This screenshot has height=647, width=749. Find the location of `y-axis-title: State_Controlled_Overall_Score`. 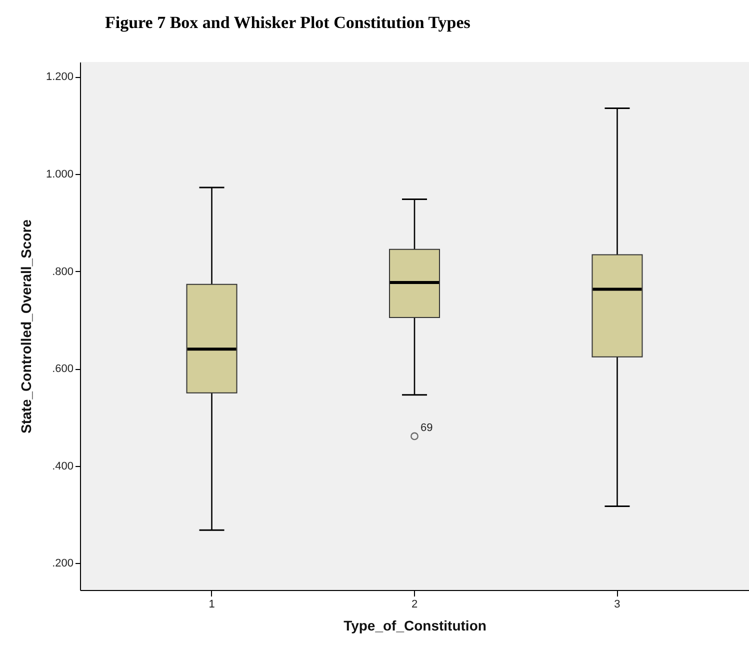

y-axis-title: State_Controlled_Overall_Score is located at coordinates (26, 326).